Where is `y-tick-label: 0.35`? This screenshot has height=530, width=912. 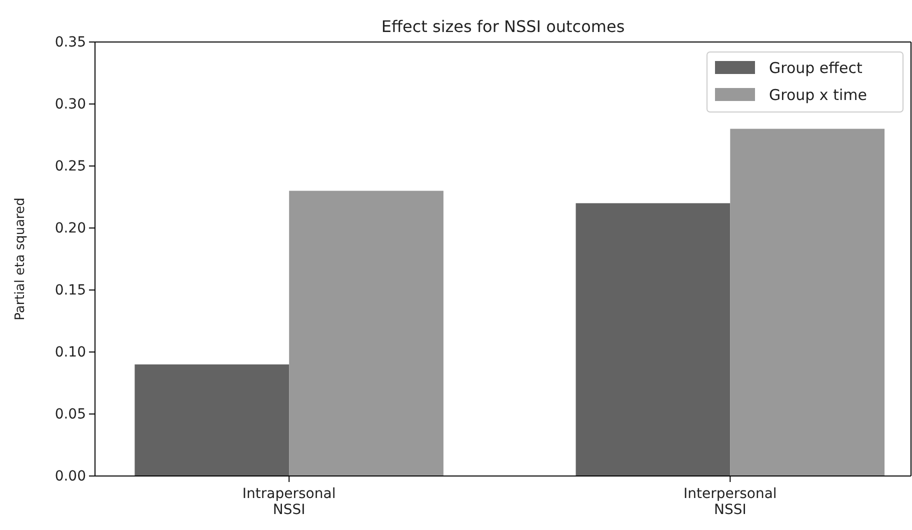 y-tick-label: 0.35 is located at coordinates (70, 42).